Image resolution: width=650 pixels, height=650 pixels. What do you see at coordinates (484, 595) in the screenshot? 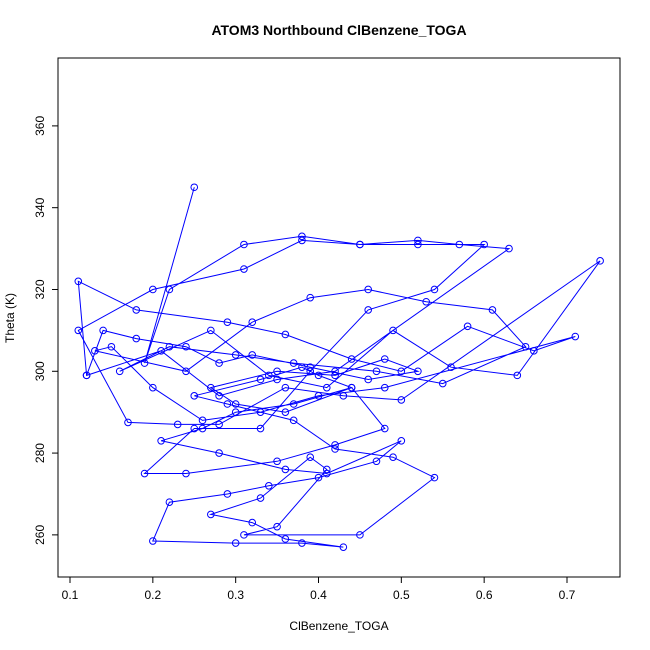
I see `x-tick-label: 0.6` at bounding box center [484, 595].